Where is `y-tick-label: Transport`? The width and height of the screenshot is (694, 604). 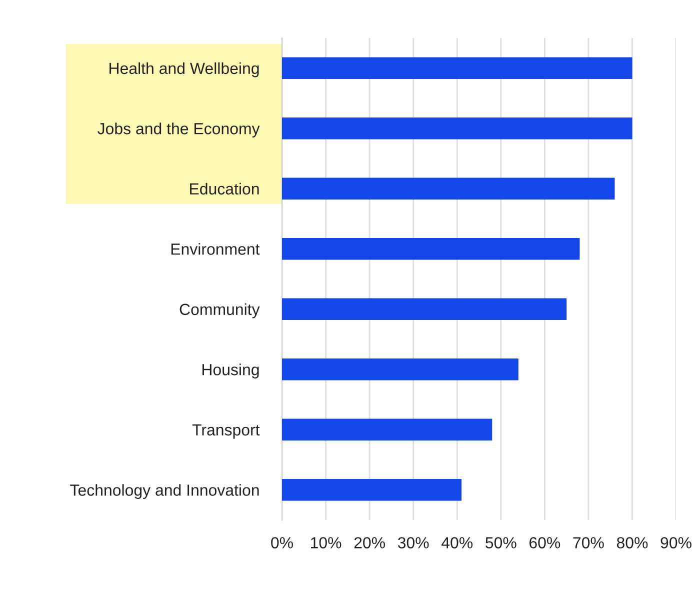
y-tick-label: Transport is located at coordinates (226, 431).